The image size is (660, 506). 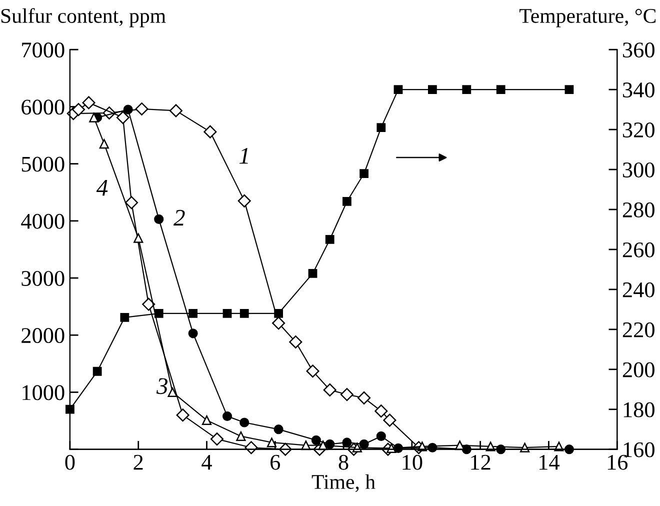 What do you see at coordinates (638, 130) in the screenshot?
I see `y2-tick-label: 320` at bounding box center [638, 130].